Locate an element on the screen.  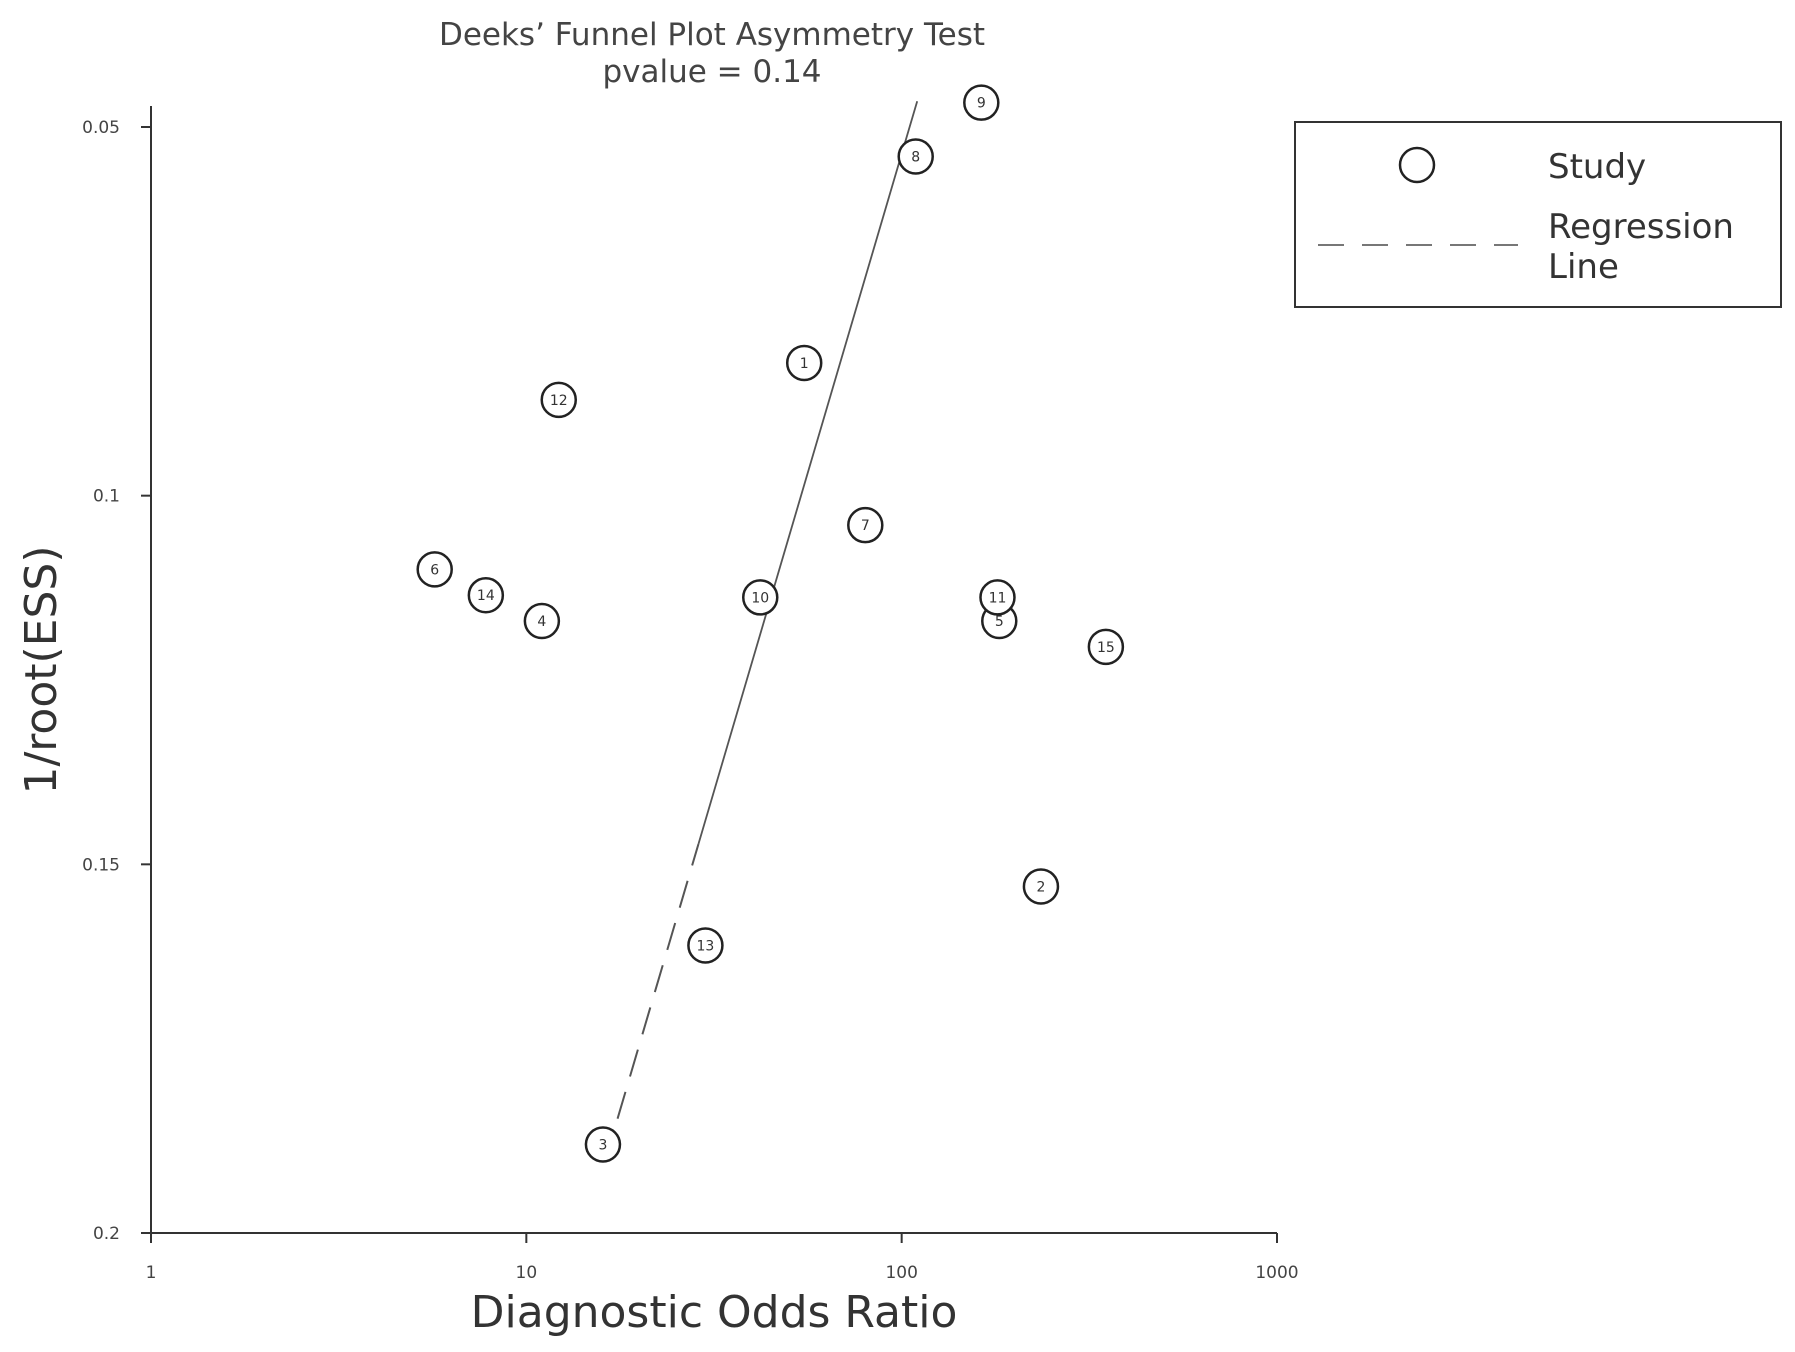
legend-regression-label-line2: Line is located at coordinates (1583, 267).